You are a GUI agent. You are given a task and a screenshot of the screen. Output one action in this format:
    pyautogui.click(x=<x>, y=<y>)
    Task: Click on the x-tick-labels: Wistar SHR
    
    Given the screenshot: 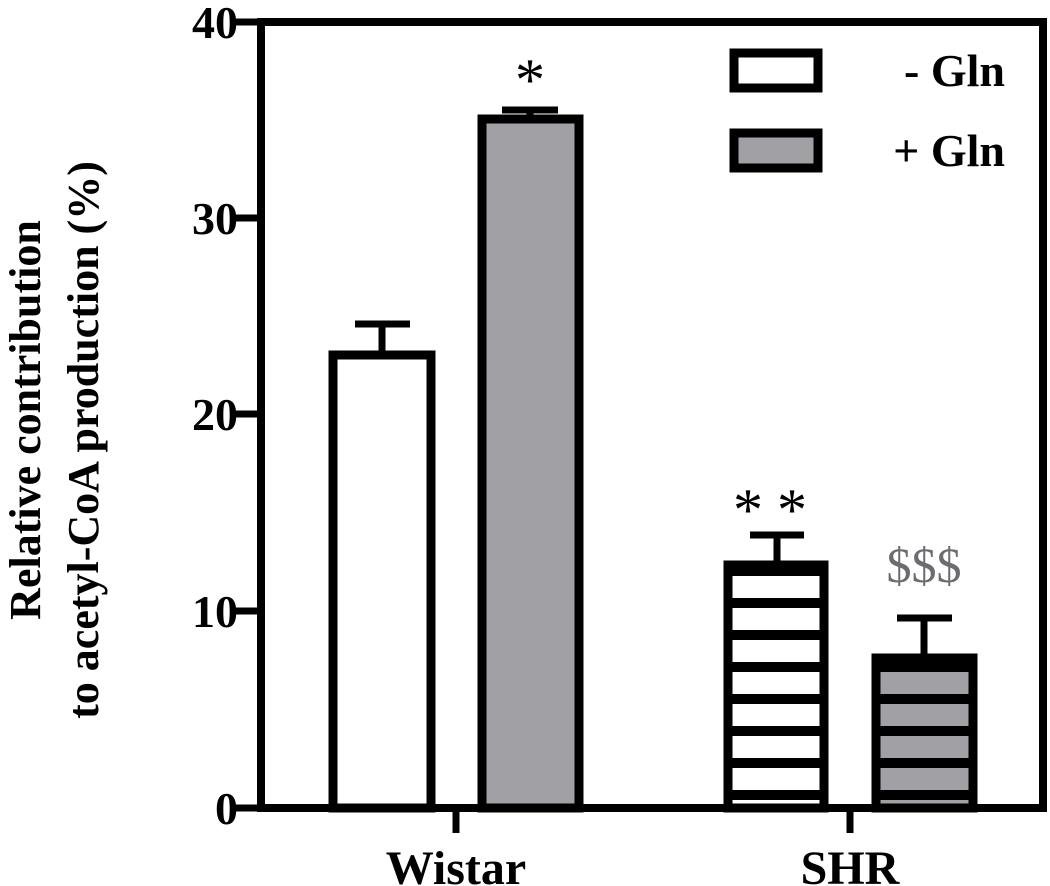 What is the action you would take?
    pyautogui.click(x=643, y=864)
    